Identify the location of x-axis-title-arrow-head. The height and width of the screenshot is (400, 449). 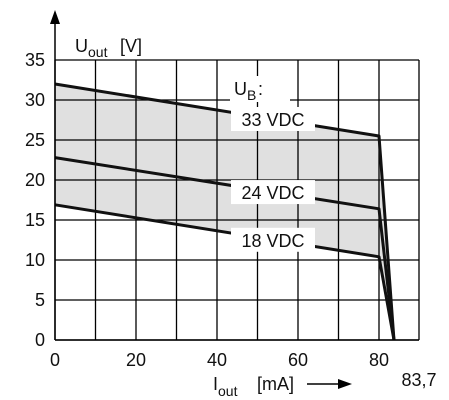
(345, 384).